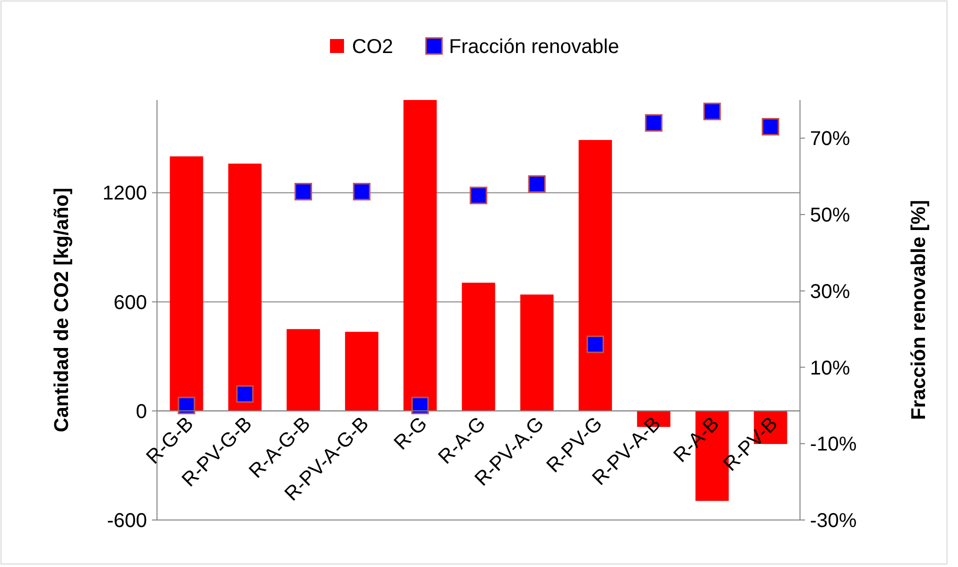  What do you see at coordinates (130, 303) in the screenshot?
I see `y-tick-label: 600` at bounding box center [130, 303].